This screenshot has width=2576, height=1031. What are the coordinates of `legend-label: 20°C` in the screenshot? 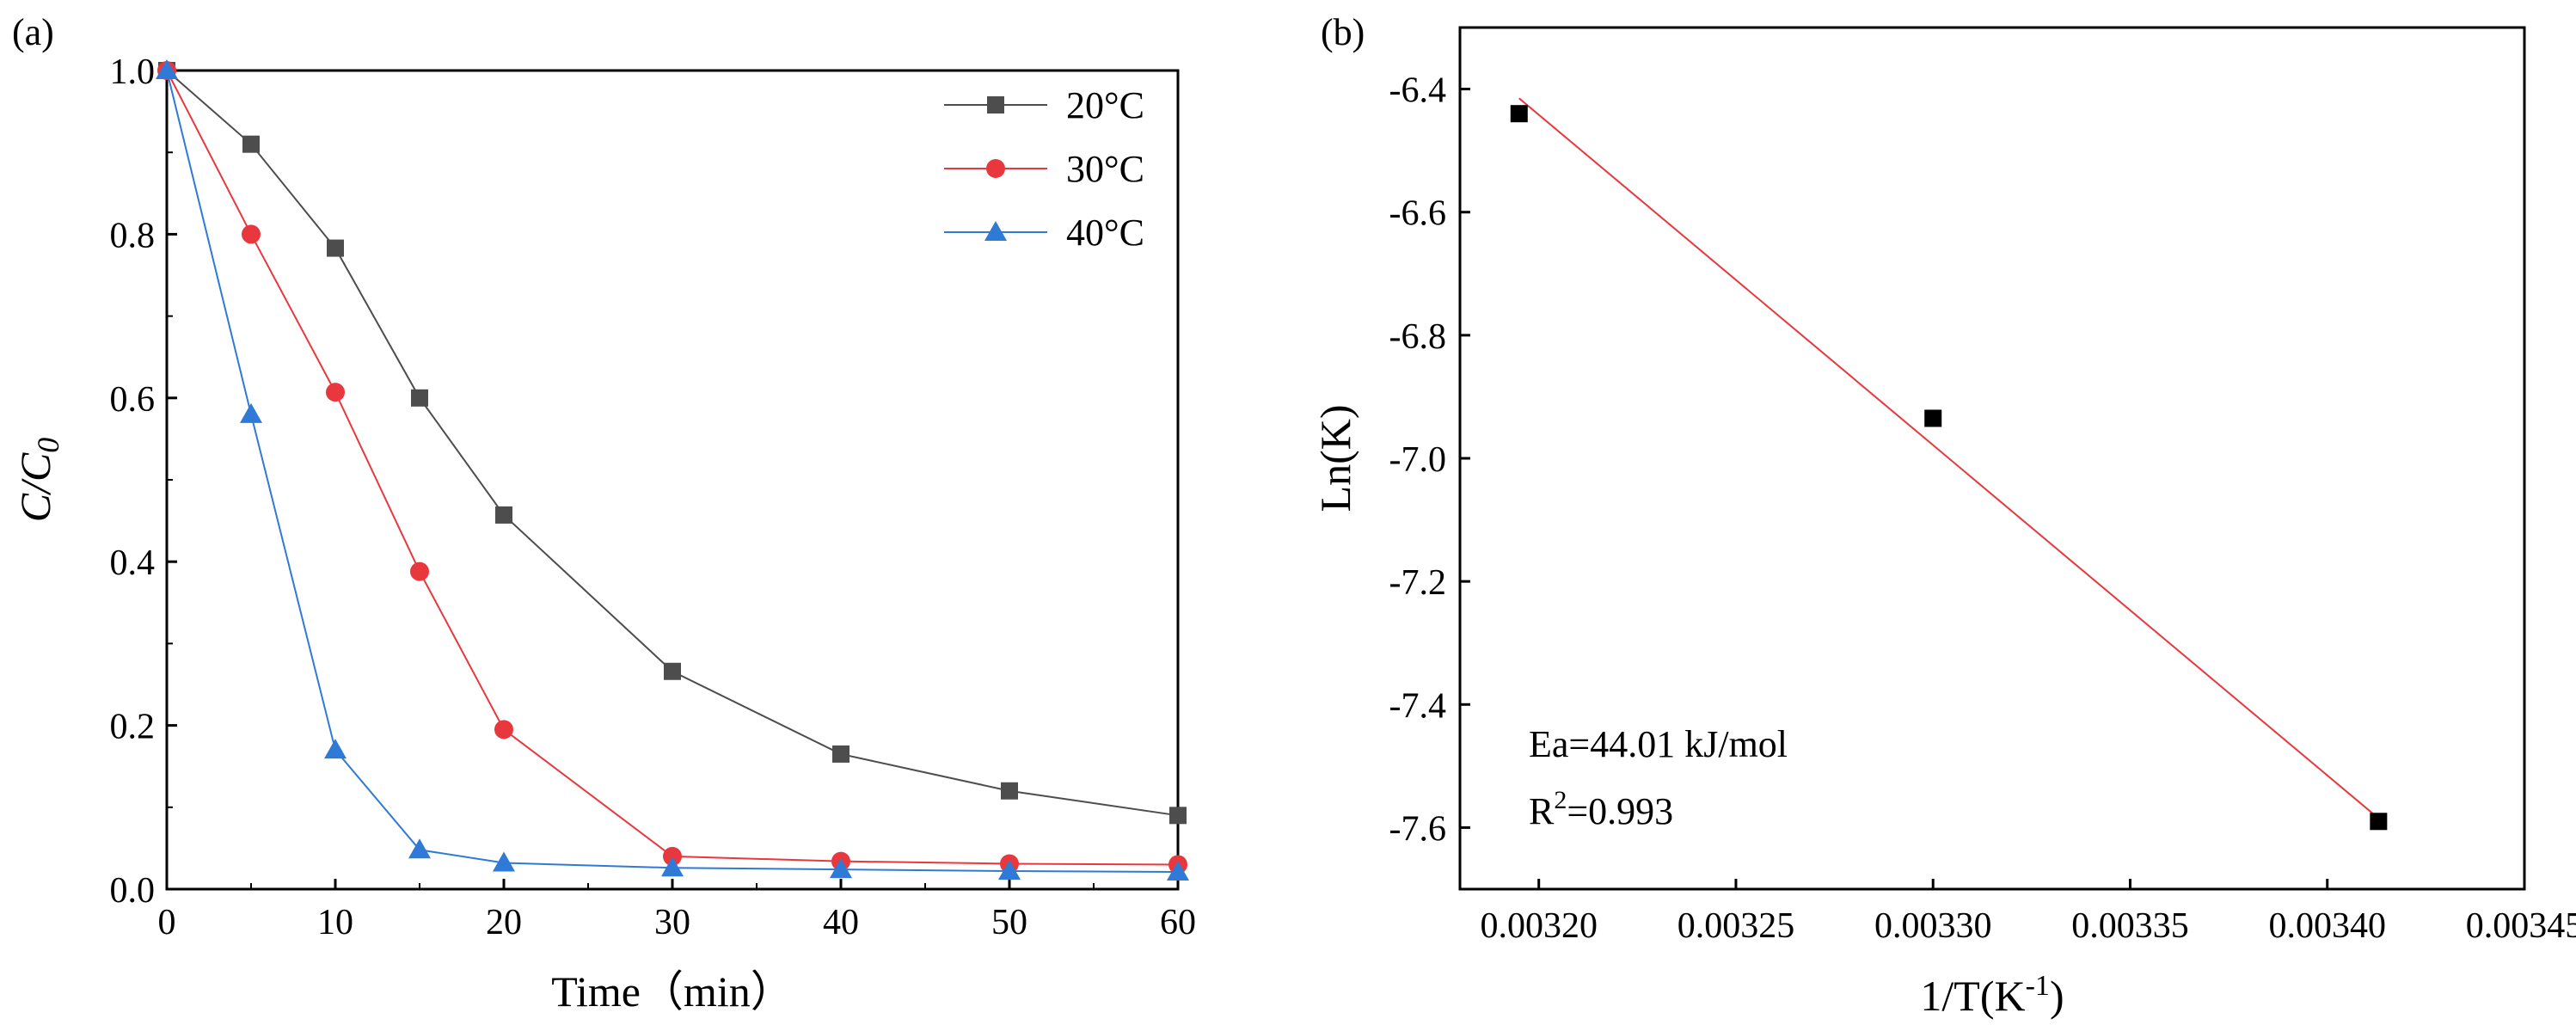 It's located at (1105, 105).